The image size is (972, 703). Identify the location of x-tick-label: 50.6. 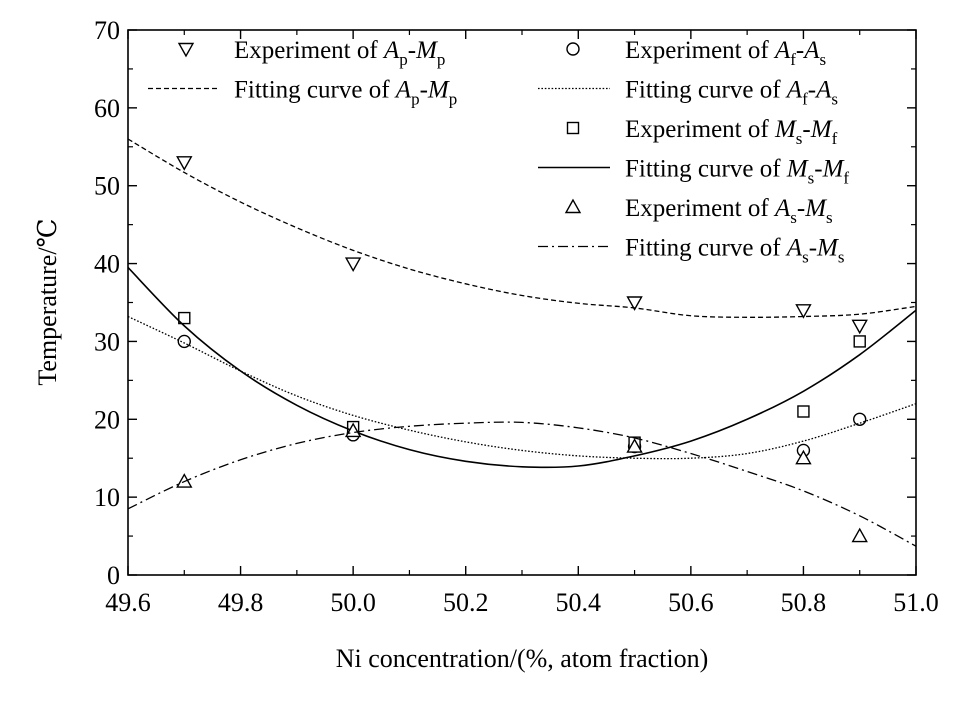
(691, 602).